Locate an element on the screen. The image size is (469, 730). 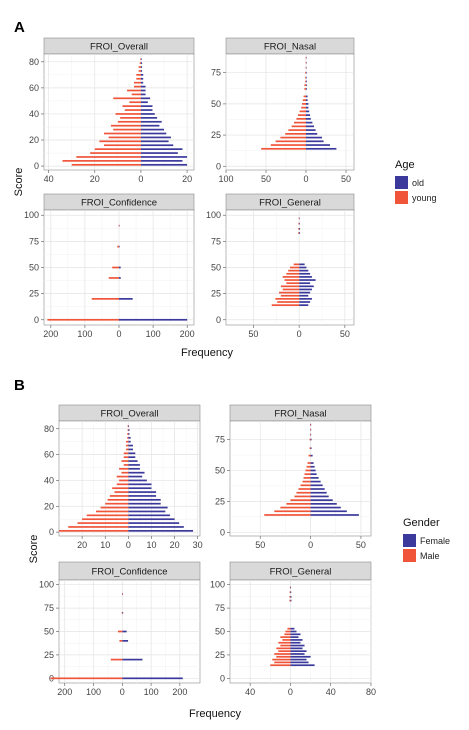
x-tick-label: 200 is located at coordinates (187, 334).